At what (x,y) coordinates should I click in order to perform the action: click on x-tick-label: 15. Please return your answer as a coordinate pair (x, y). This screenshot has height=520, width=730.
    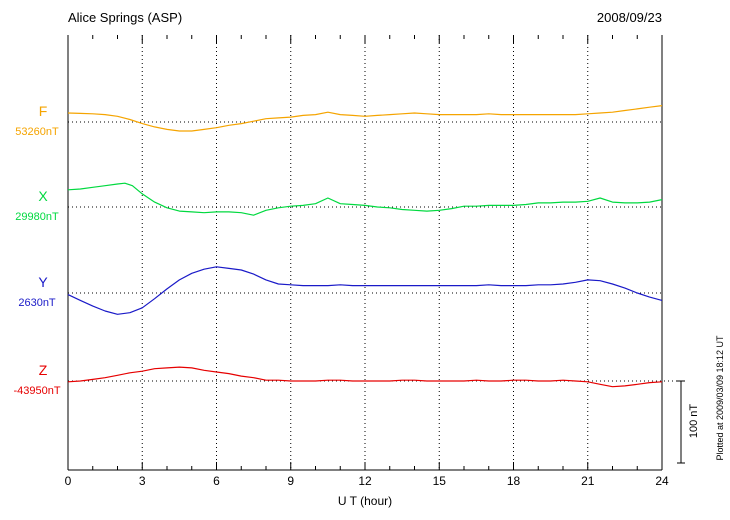
    Looking at the image, I should click on (440, 481).